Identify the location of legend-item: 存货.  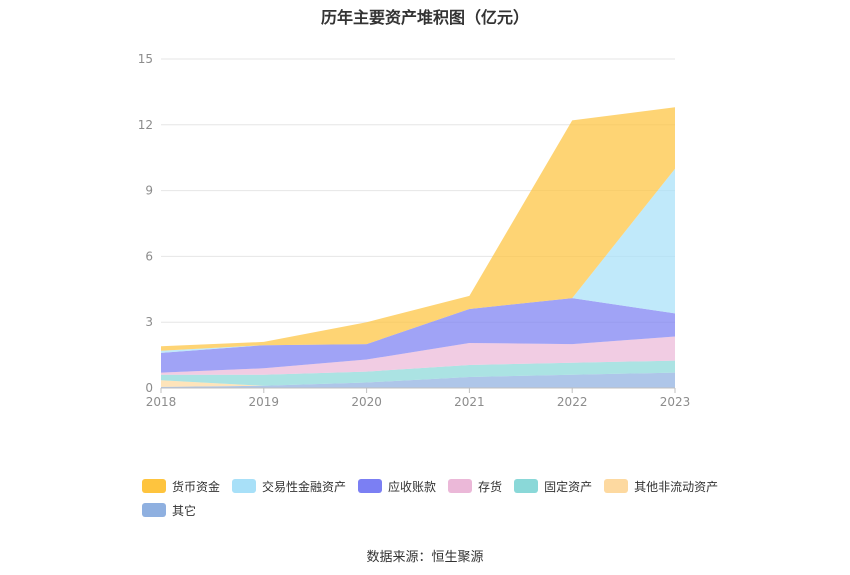
(475, 486).